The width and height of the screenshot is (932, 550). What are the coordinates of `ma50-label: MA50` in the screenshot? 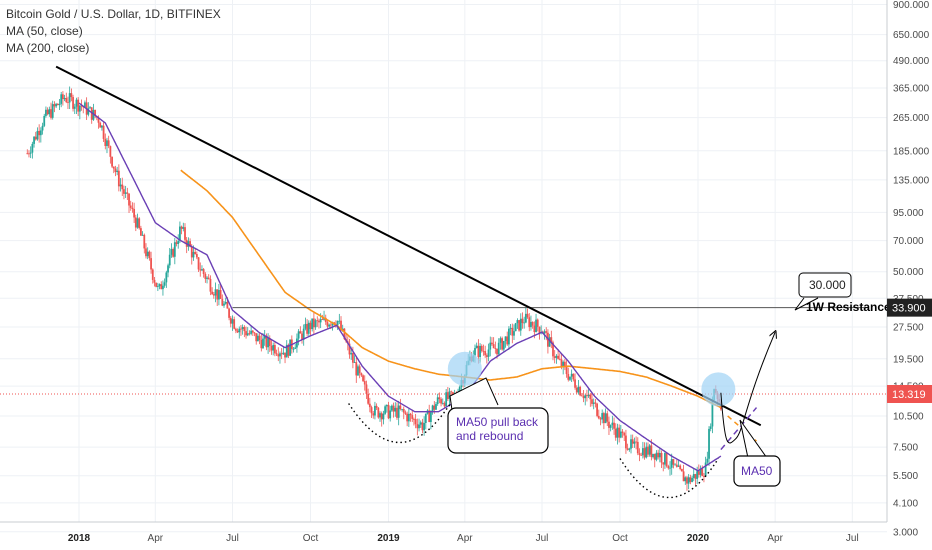 It's located at (757, 471).